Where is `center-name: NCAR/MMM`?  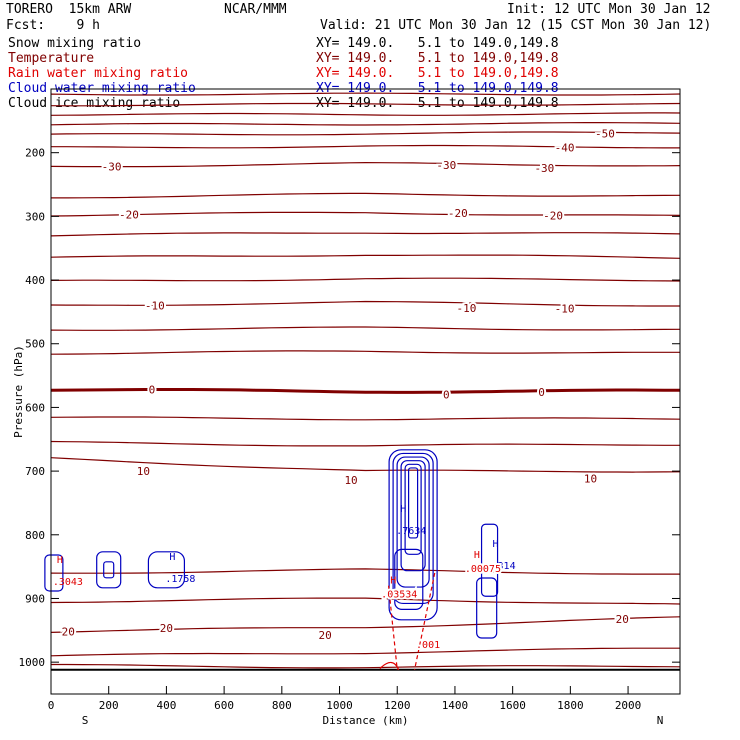 center-name: NCAR/MMM is located at coordinates (255, 9).